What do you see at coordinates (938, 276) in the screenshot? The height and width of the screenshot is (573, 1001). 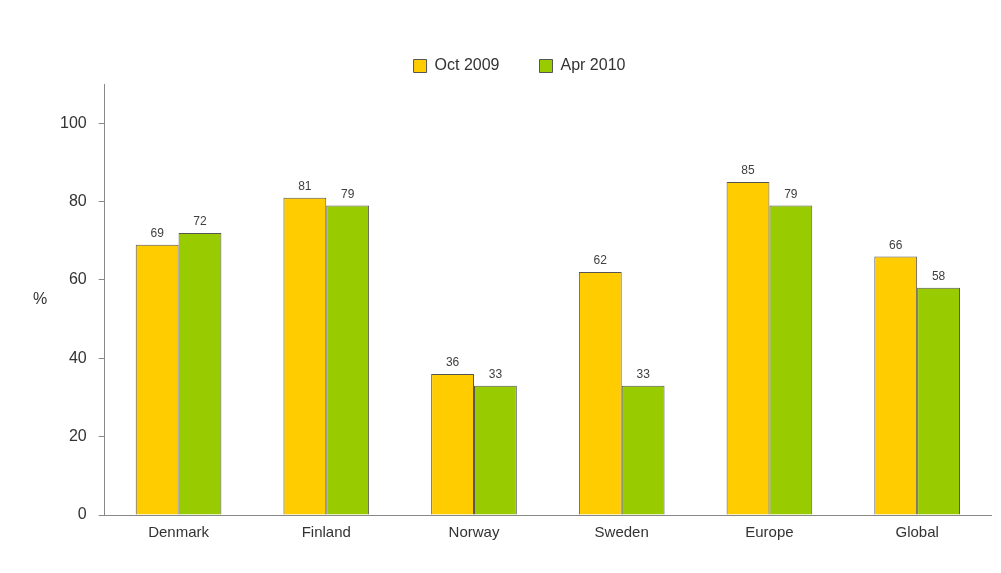 I see `data-label: 58` at bounding box center [938, 276].